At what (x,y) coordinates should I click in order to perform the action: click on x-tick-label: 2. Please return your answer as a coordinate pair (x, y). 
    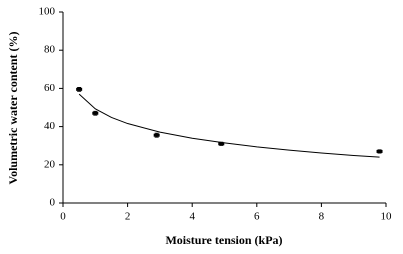
    Looking at the image, I should click on (128, 217).